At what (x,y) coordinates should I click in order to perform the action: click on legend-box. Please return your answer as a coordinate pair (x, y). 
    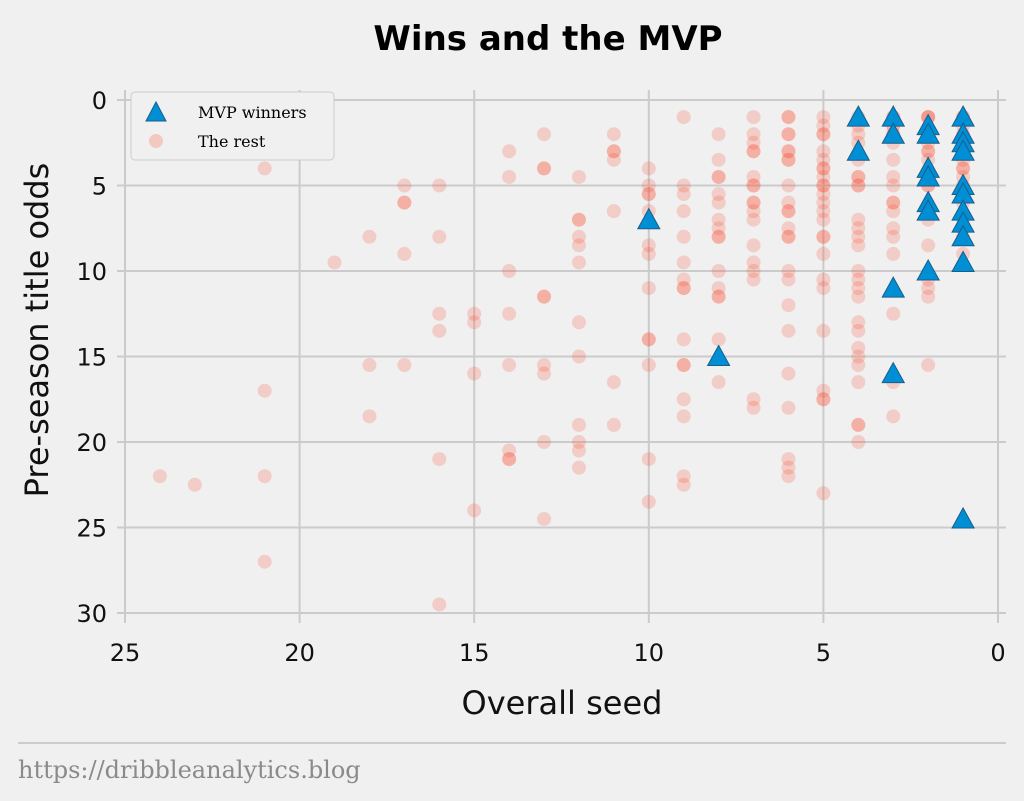
    Looking at the image, I should click on (232, 126).